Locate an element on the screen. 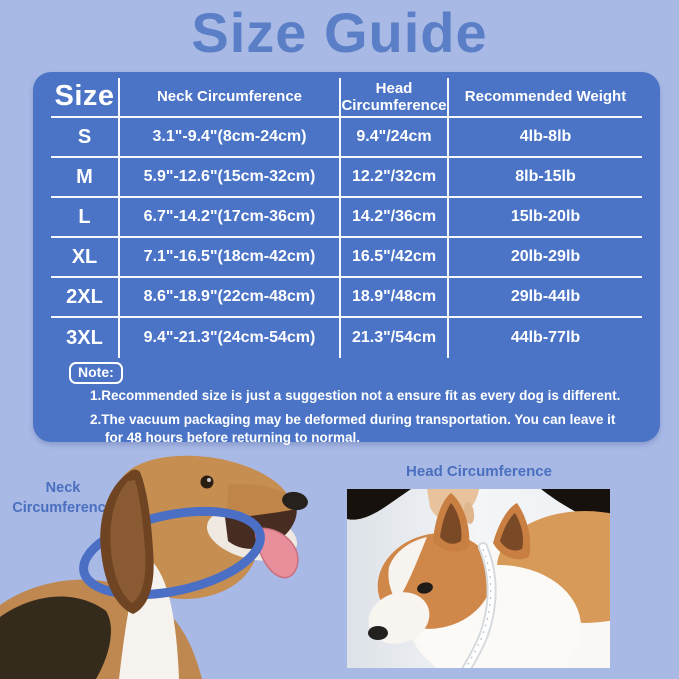 This screenshot has width=679, height=679. measuring-tape-icon is located at coordinates (479, 605).